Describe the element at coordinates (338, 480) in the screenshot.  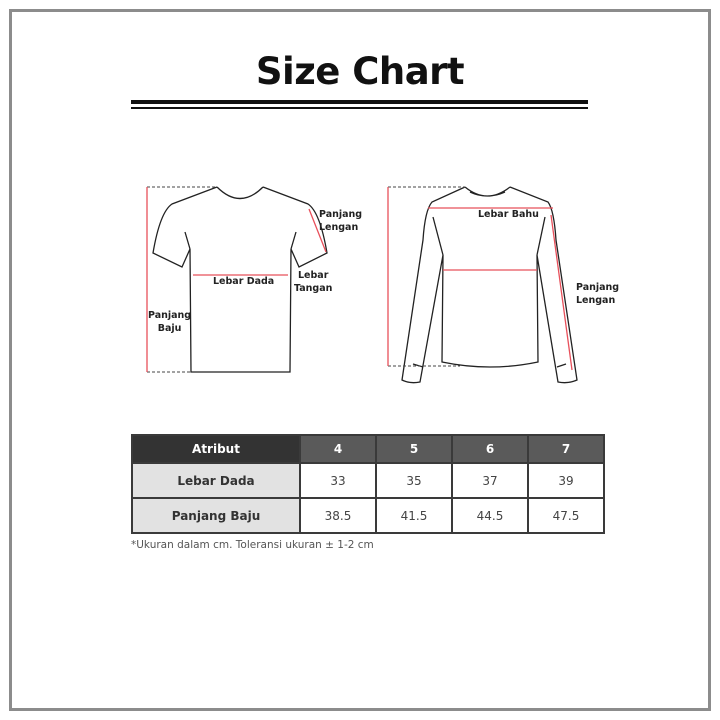
I see `table-cell: 33` at that location.